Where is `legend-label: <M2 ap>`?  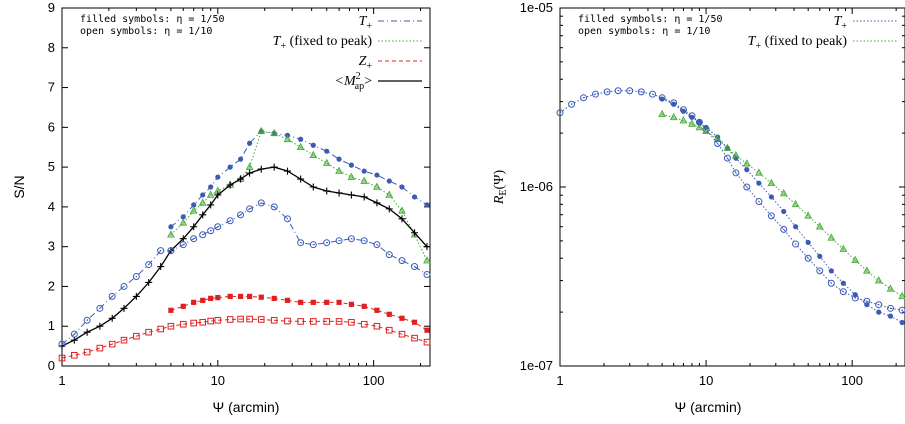
legend-label: <M2 ap> is located at coordinates (354, 81).